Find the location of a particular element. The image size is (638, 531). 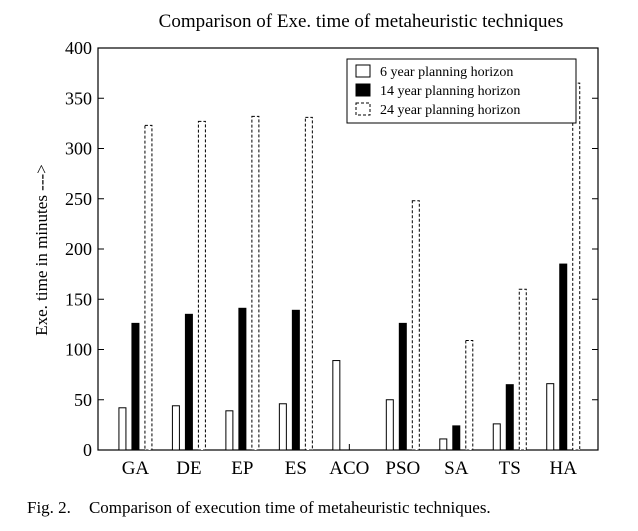

y-tick-label: 300 is located at coordinates (78, 149).